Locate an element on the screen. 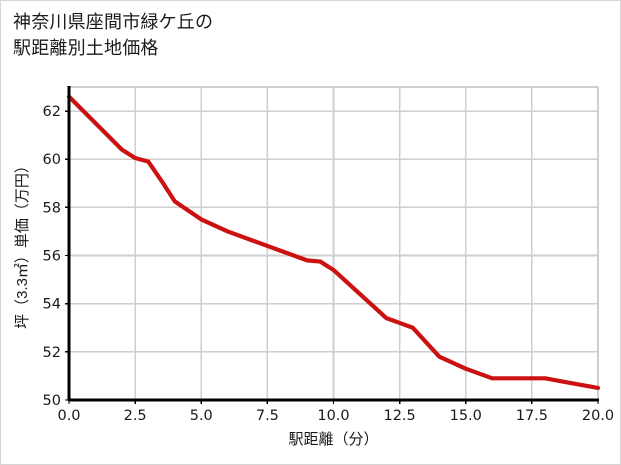 The image size is (621, 465). xtick-label: 15.0 is located at coordinates (466, 416).